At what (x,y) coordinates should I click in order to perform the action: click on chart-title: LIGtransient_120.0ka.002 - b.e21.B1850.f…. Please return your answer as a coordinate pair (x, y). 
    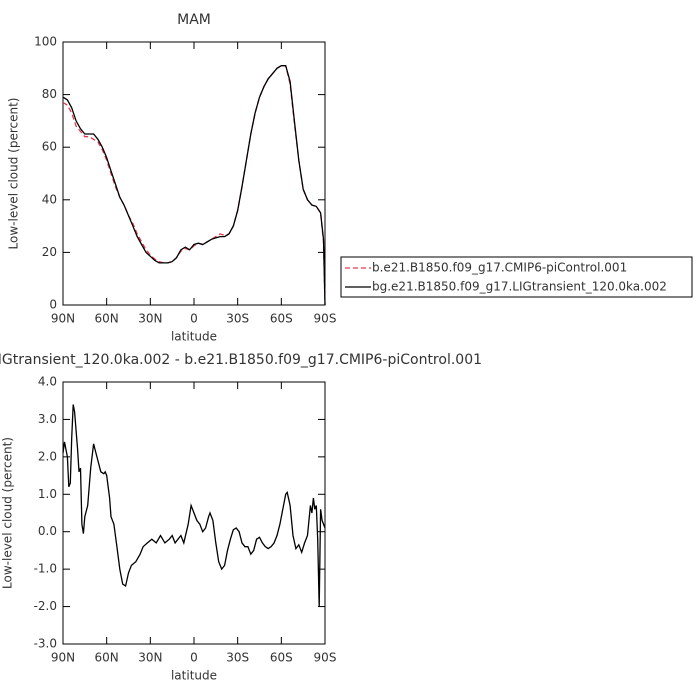
    Looking at the image, I should click on (241, 360).